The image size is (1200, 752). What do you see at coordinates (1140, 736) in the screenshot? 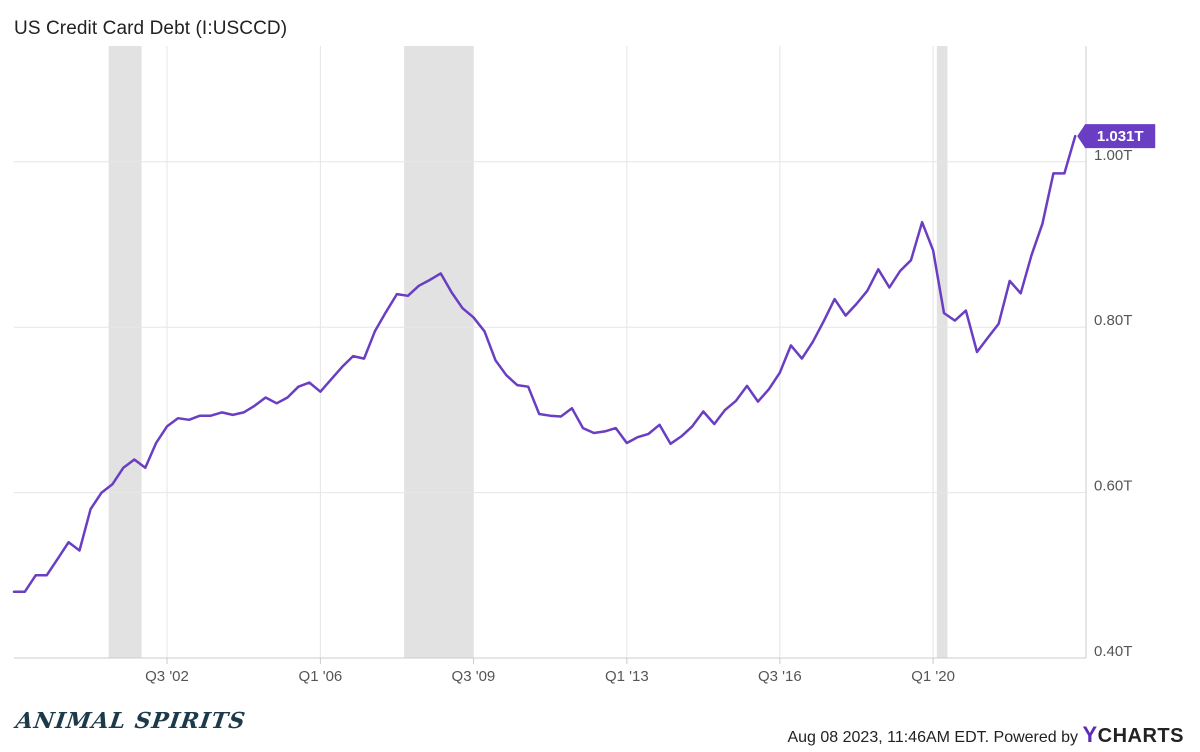
I see `ycharts-logo-text: CHARTS` at bounding box center [1140, 736].